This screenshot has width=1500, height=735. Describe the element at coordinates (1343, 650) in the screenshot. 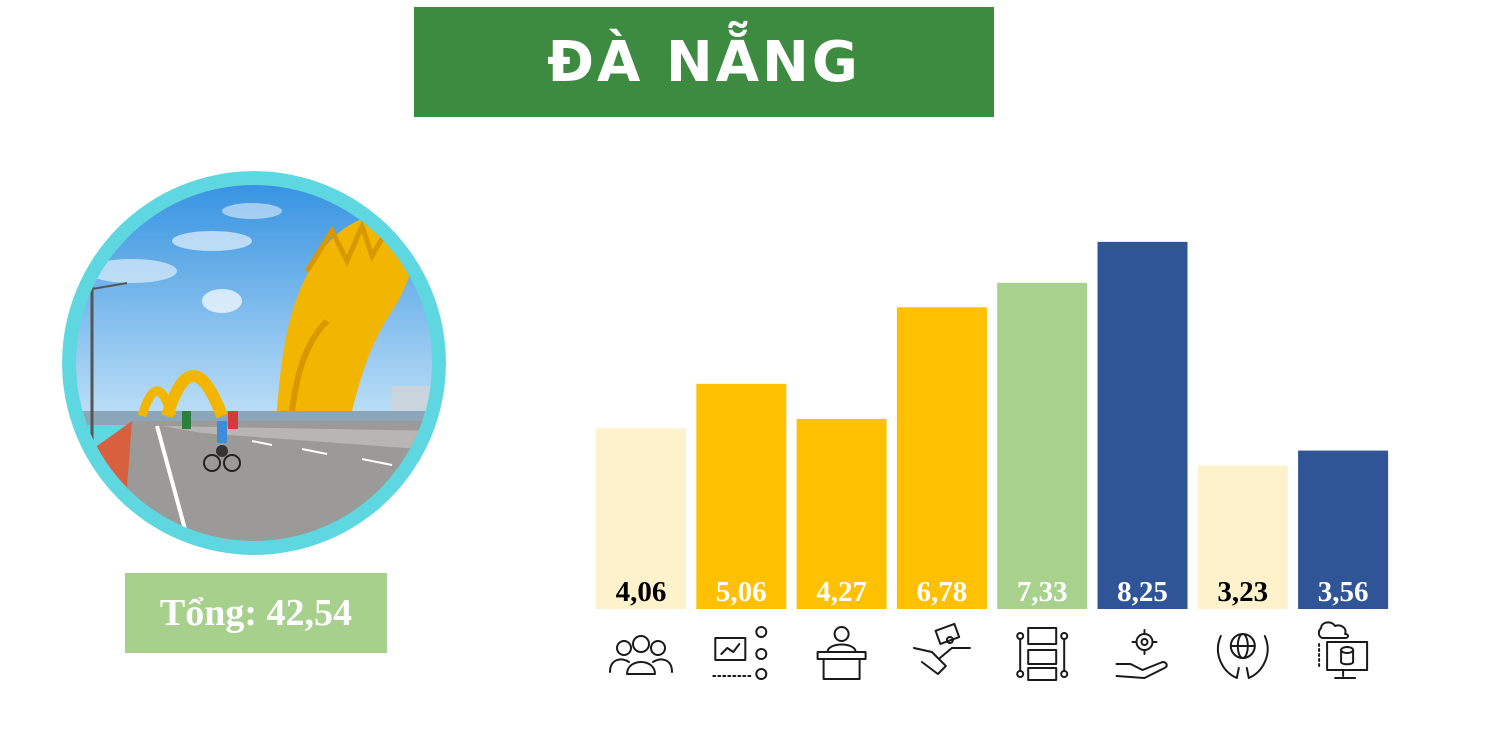

I see `cloud-database-monitor-icon` at that location.